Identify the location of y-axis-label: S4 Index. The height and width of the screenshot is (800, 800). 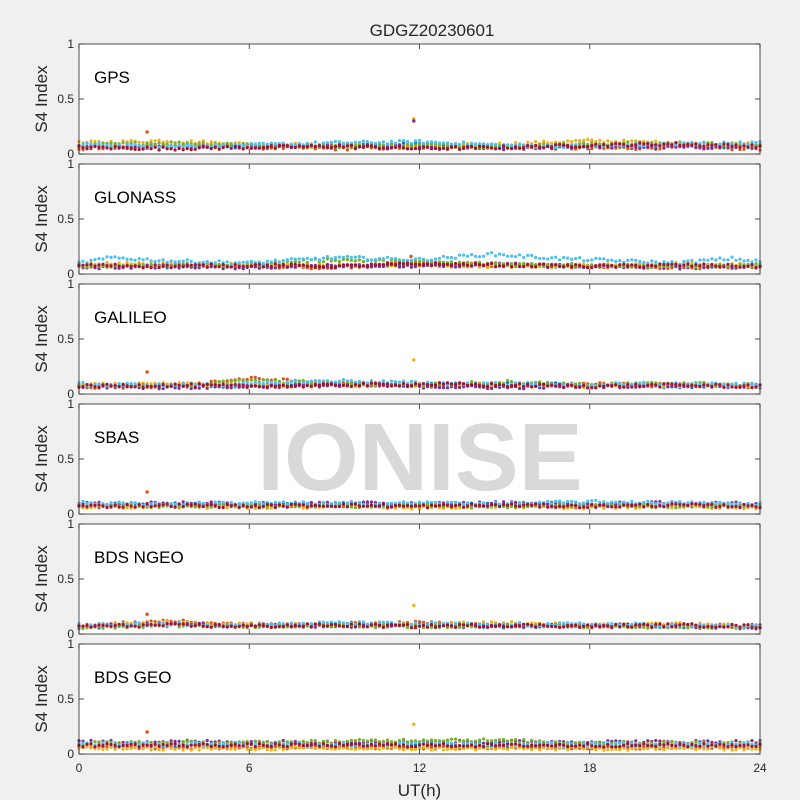
(41, 219).